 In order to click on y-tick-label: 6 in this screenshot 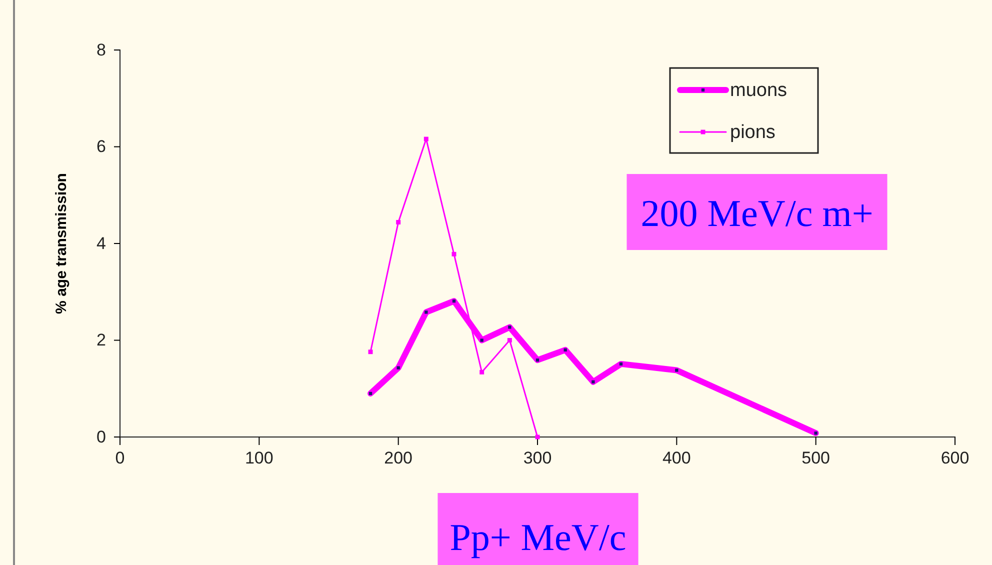, I will do `click(101, 146)`.